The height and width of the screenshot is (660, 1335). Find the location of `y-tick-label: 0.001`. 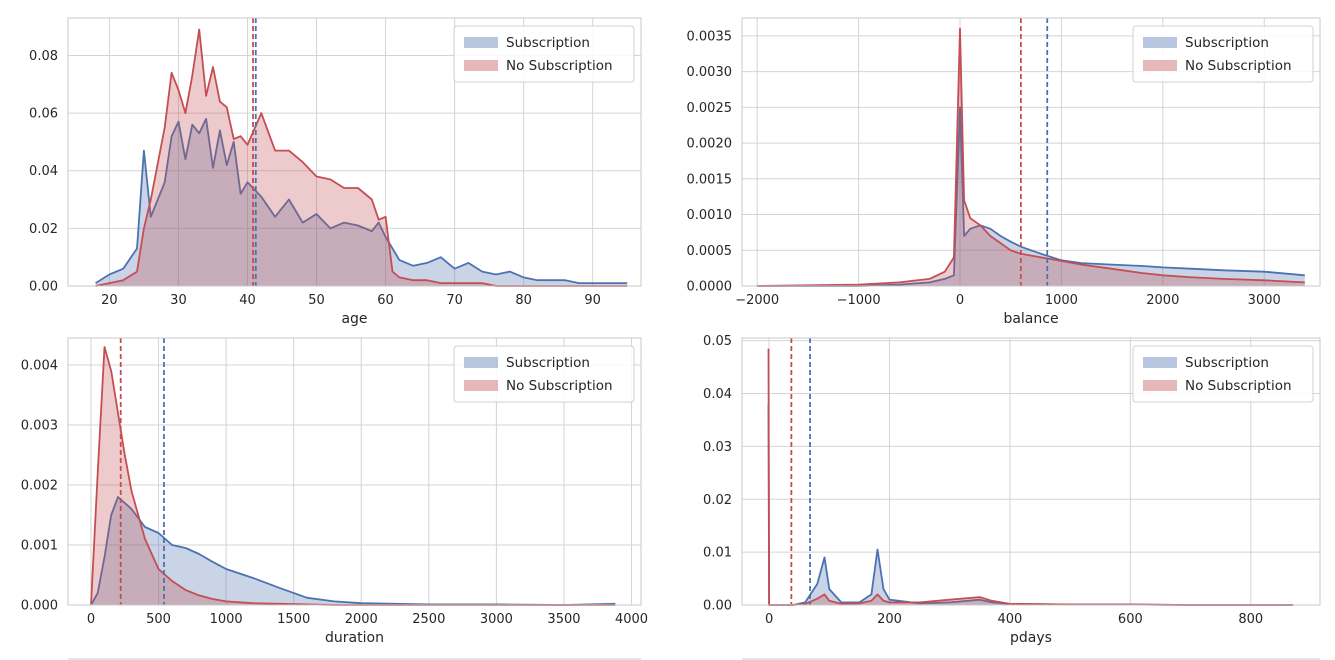

y-tick-label: 0.001 is located at coordinates (39, 546).